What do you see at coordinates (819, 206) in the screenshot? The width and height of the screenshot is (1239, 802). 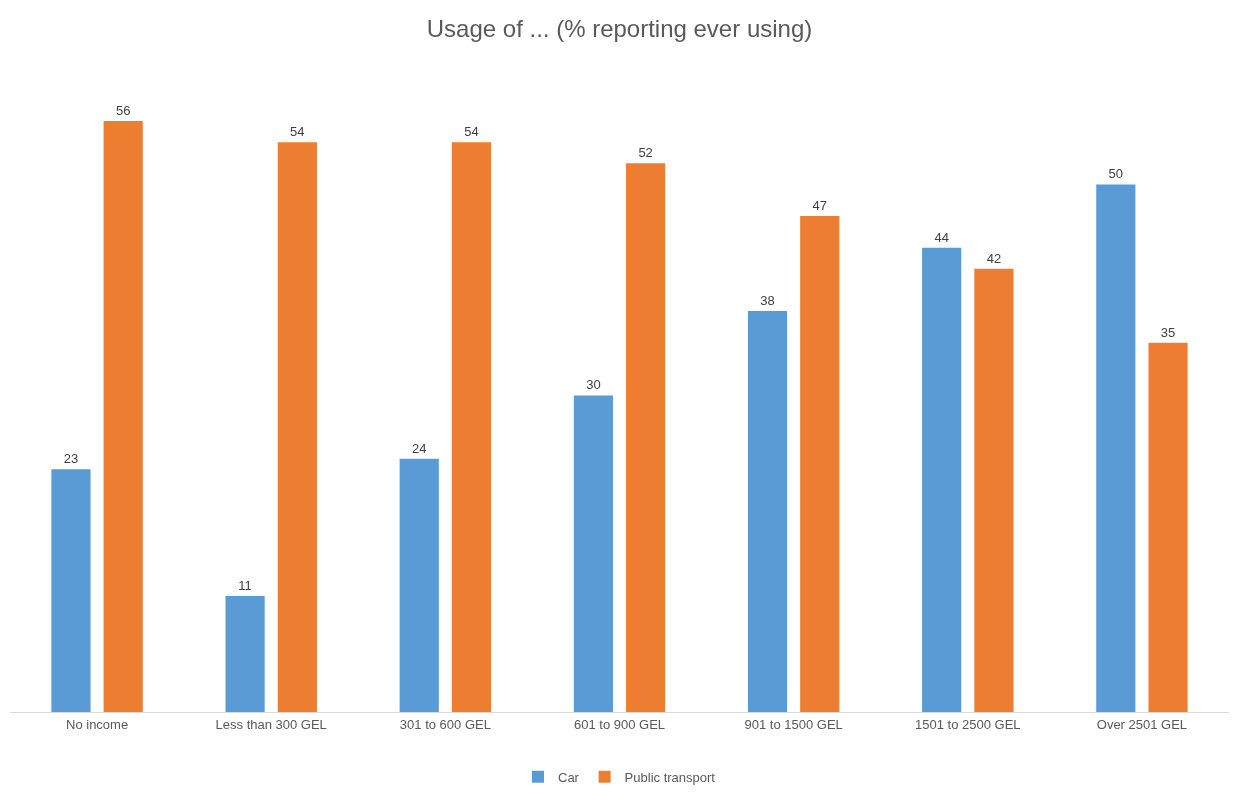 I see `data-label: 47` at bounding box center [819, 206].